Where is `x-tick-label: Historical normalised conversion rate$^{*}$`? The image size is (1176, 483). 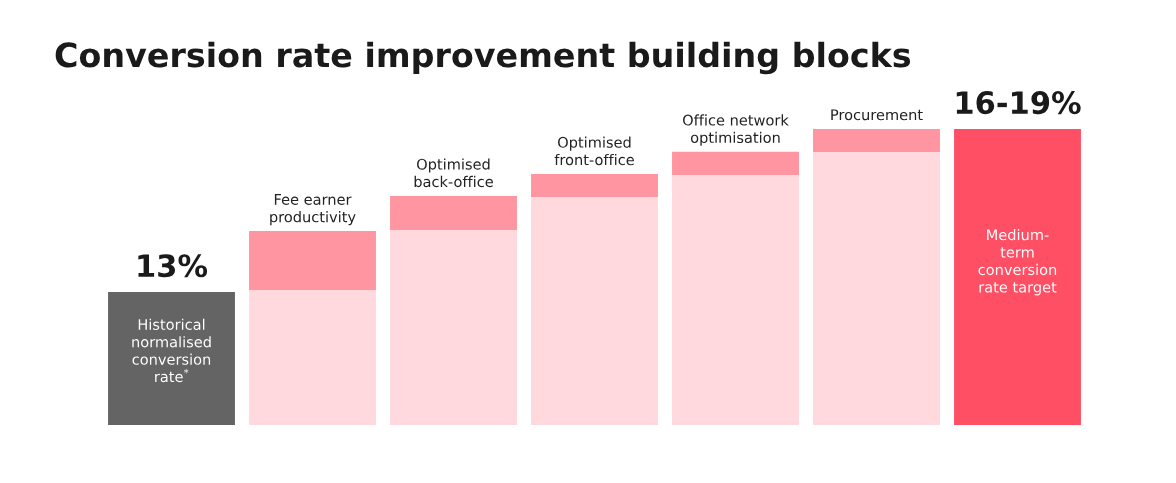
x-tick-label: Historical normalised conversion rate$^{*}$ is located at coordinates (171, 350).